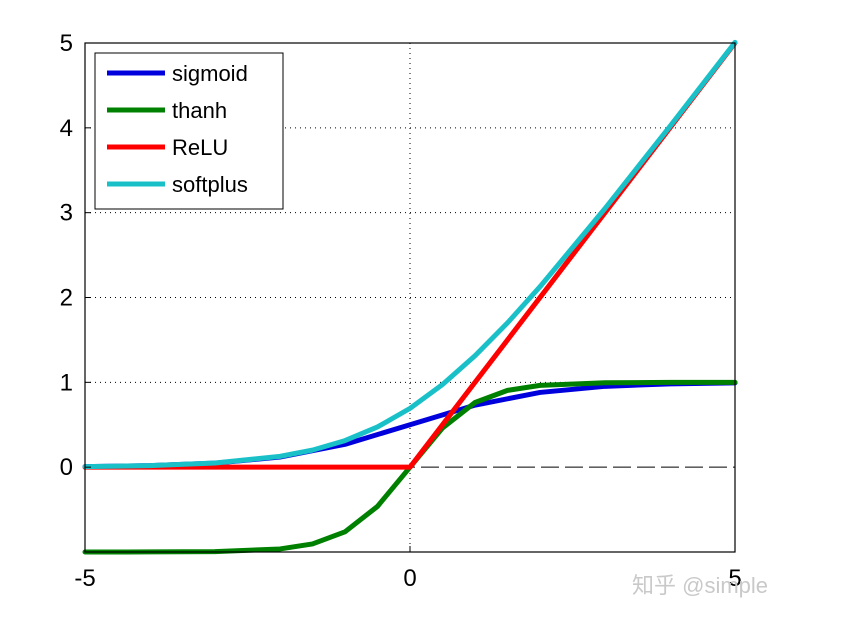 The height and width of the screenshot is (639, 853). Describe the element at coordinates (199, 110) in the screenshot. I see `legend-label-thanh: thanh` at that location.